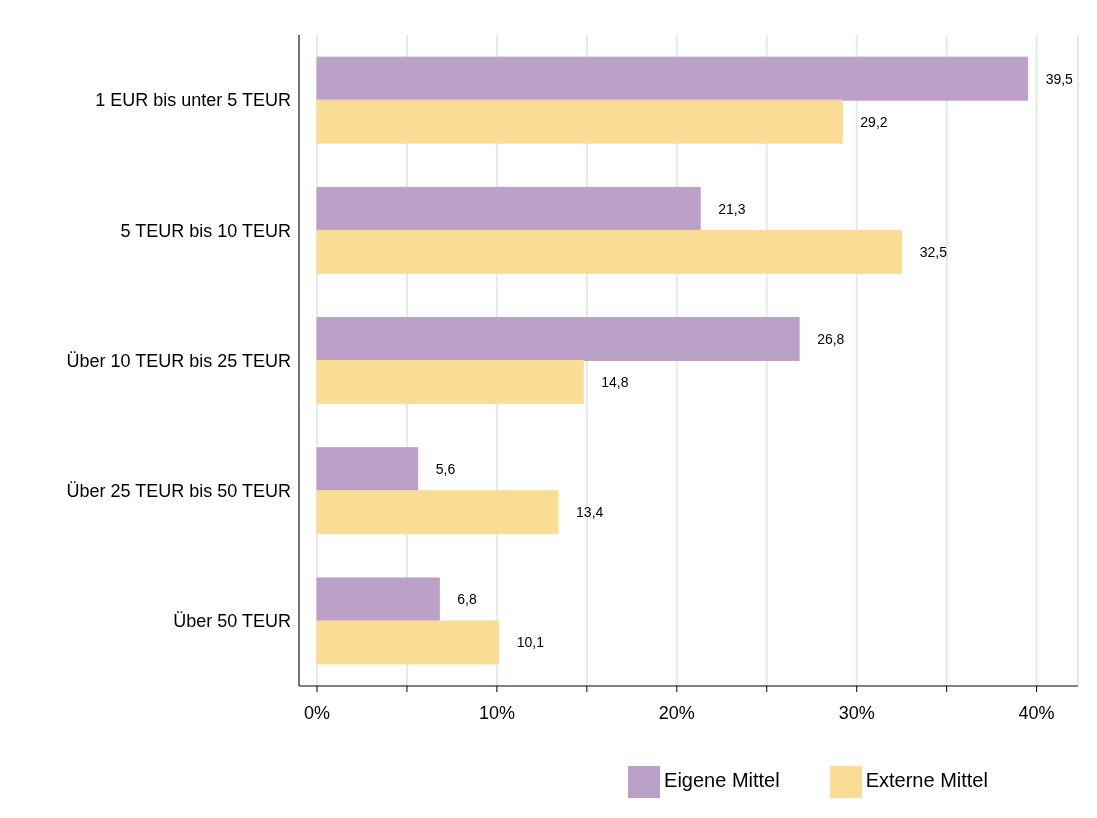 The height and width of the screenshot is (818, 1097). What do you see at coordinates (856, 712) in the screenshot?
I see `x-tick-label: 30%` at bounding box center [856, 712].